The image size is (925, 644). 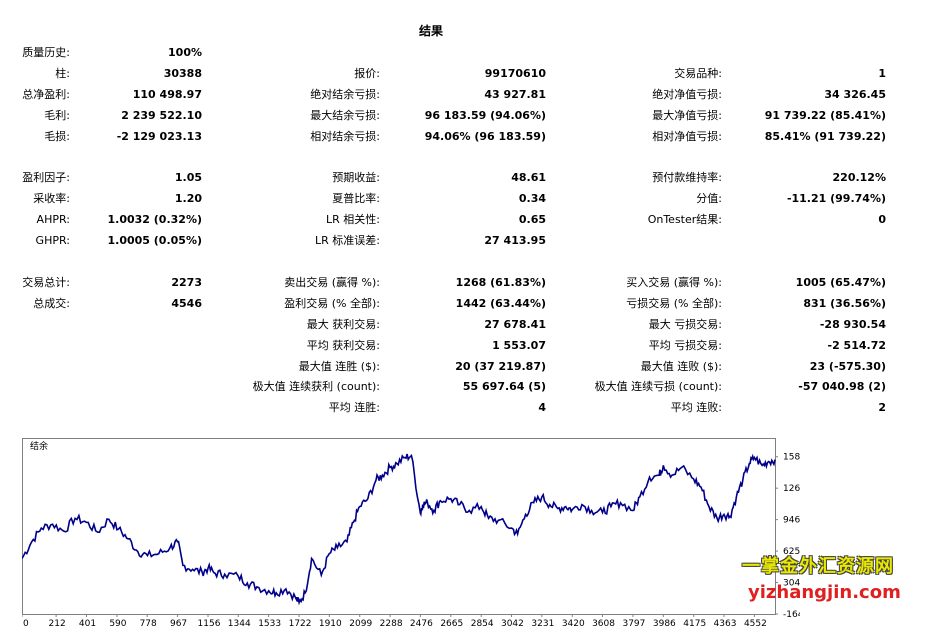 What do you see at coordinates (519, 345) in the screenshot?
I see `stat-value: 1 553.07` at bounding box center [519, 345].